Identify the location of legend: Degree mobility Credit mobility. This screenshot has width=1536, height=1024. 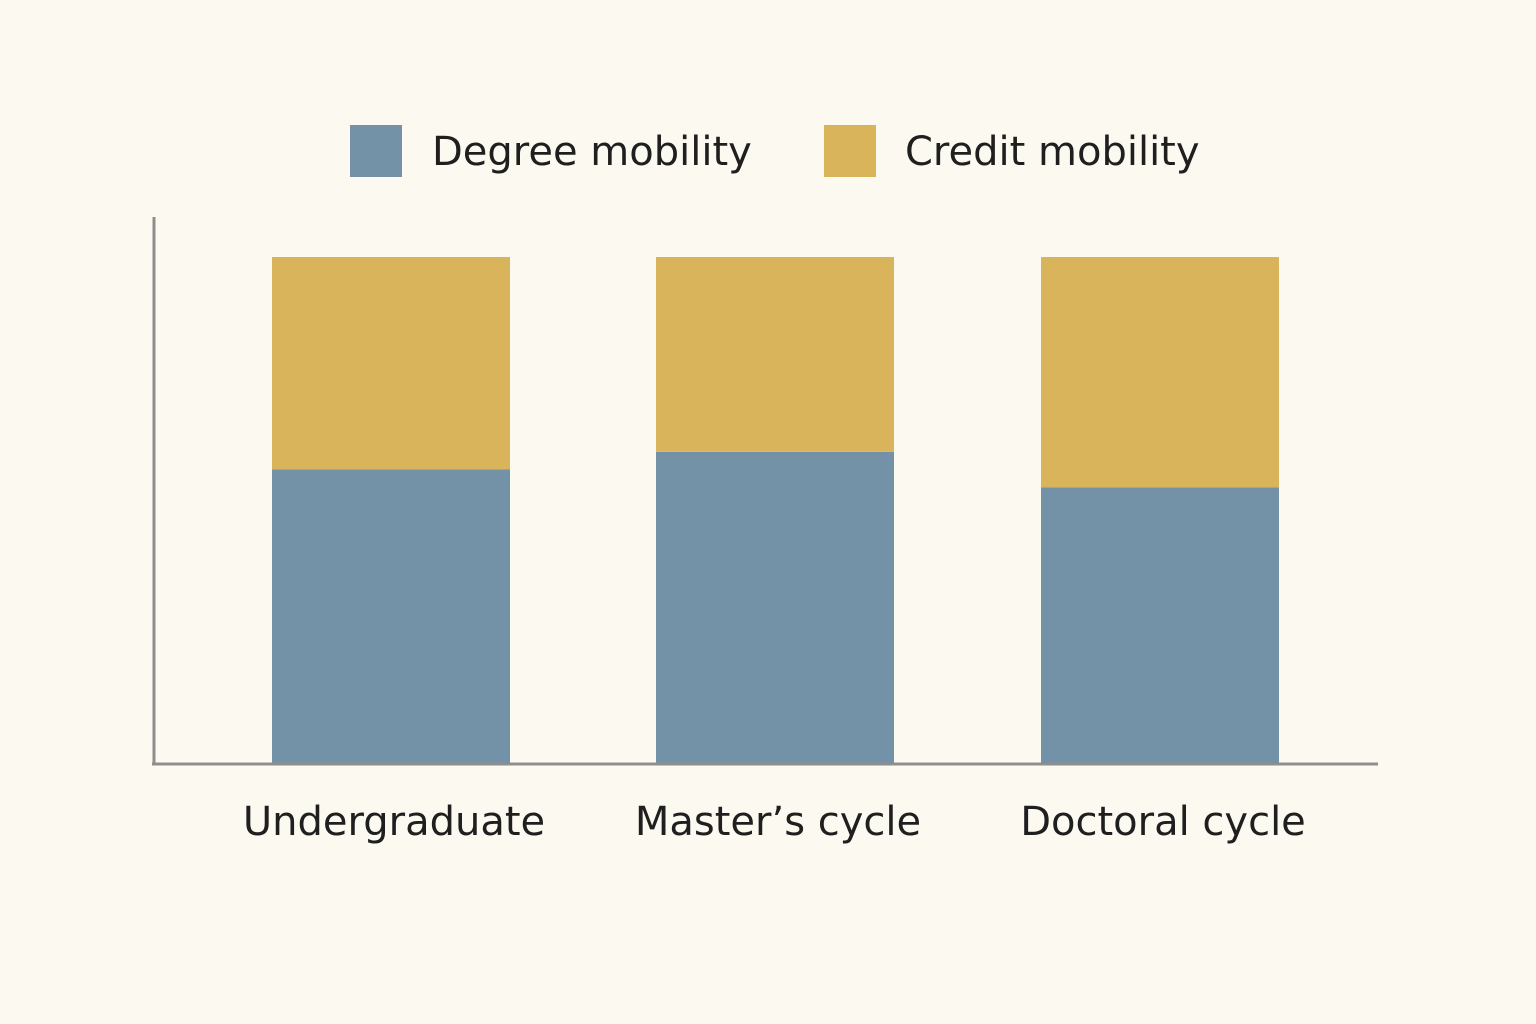
(775, 151).